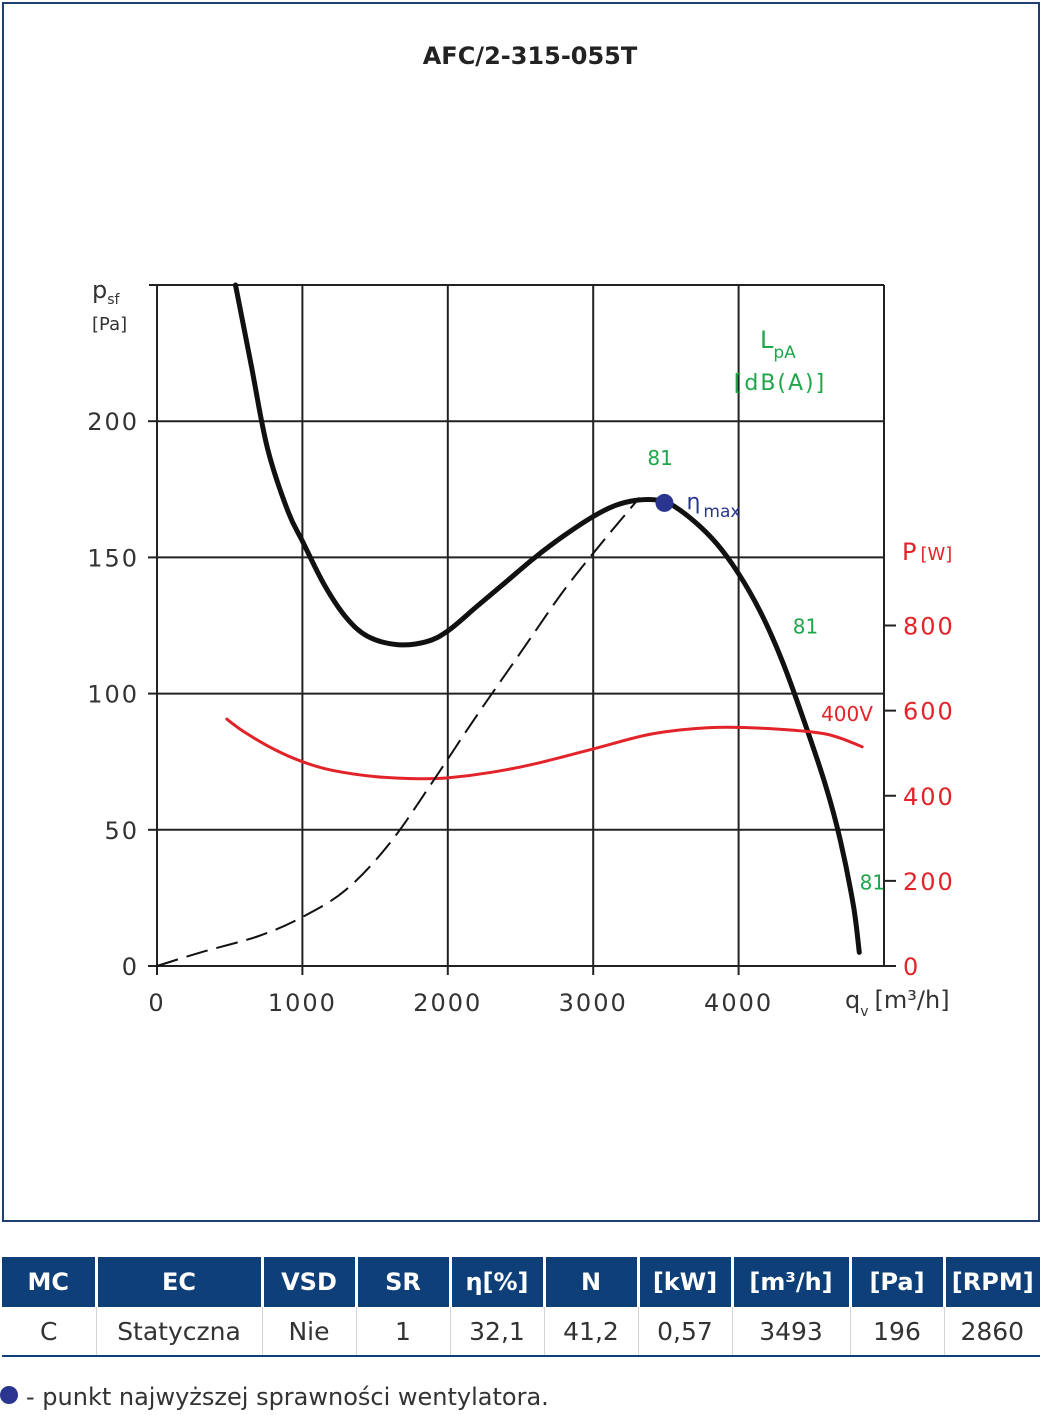  I want to click on y-tick-label: 150, so click(113, 558).